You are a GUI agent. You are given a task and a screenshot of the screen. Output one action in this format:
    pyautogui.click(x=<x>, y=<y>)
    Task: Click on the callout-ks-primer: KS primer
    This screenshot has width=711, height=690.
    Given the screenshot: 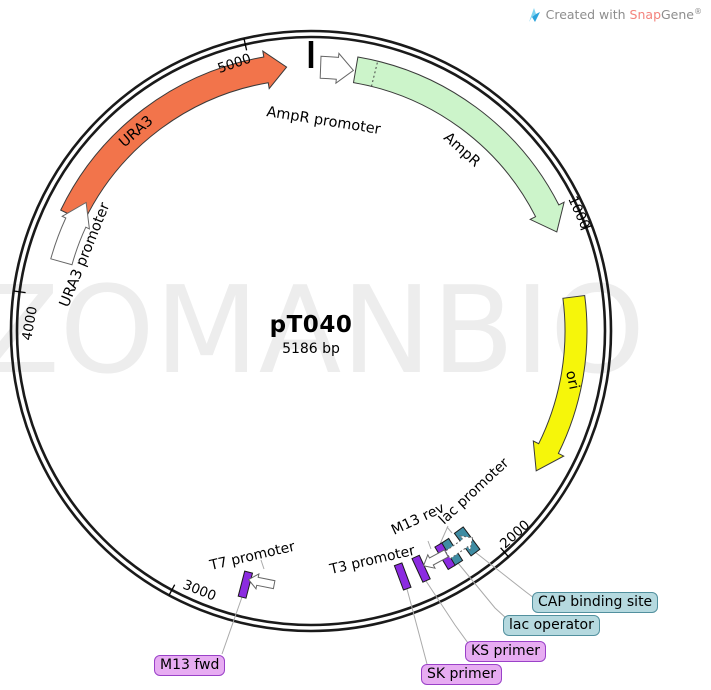 What is the action you would take?
    pyautogui.click(x=506, y=651)
    